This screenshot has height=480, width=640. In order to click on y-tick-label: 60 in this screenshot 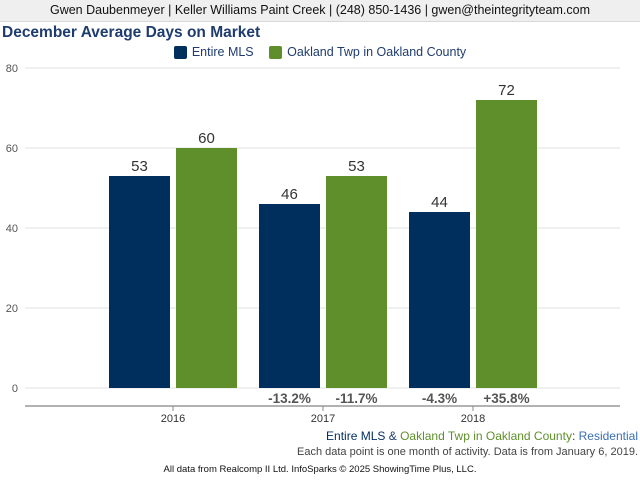, I will do `click(12, 149)`.